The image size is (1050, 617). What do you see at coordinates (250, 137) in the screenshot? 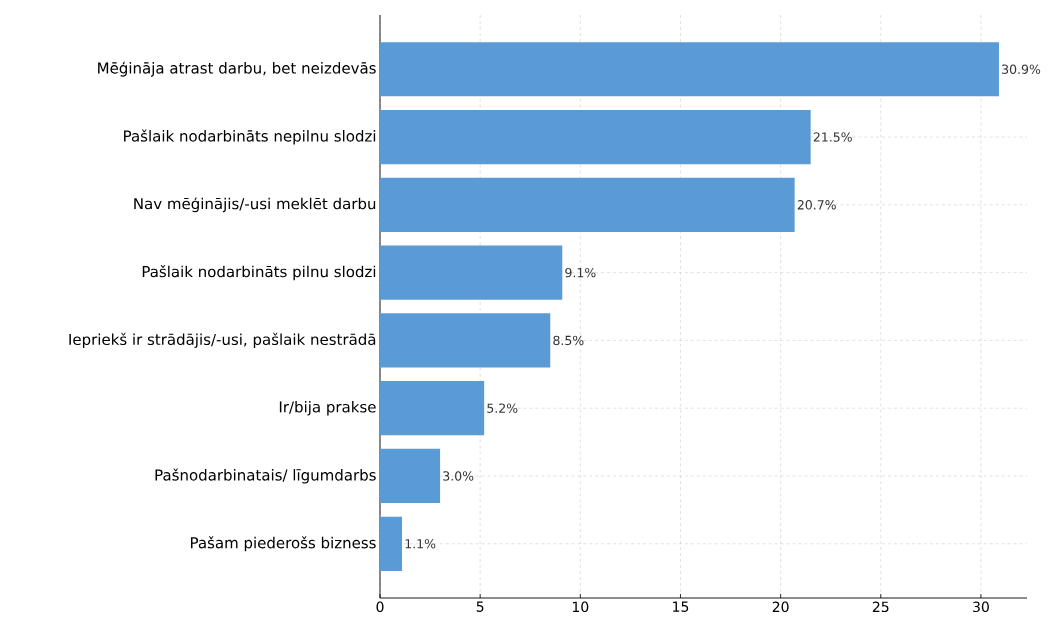
I see `y-tick-label: Pašlaik nodarbināts nepilnu slodzi` at bounding box center [250, 137].